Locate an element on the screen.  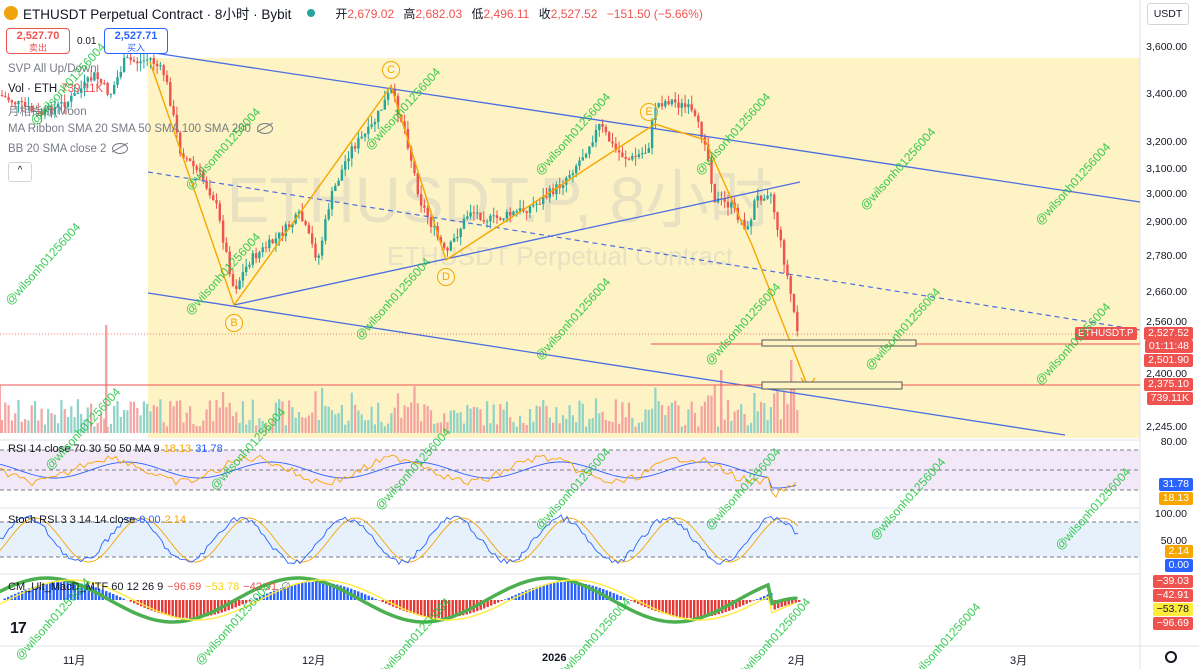
symbol-title: ETHUSDT Perpetual Contract · 8小时 · Bybit is located at coordinates (157, 14).